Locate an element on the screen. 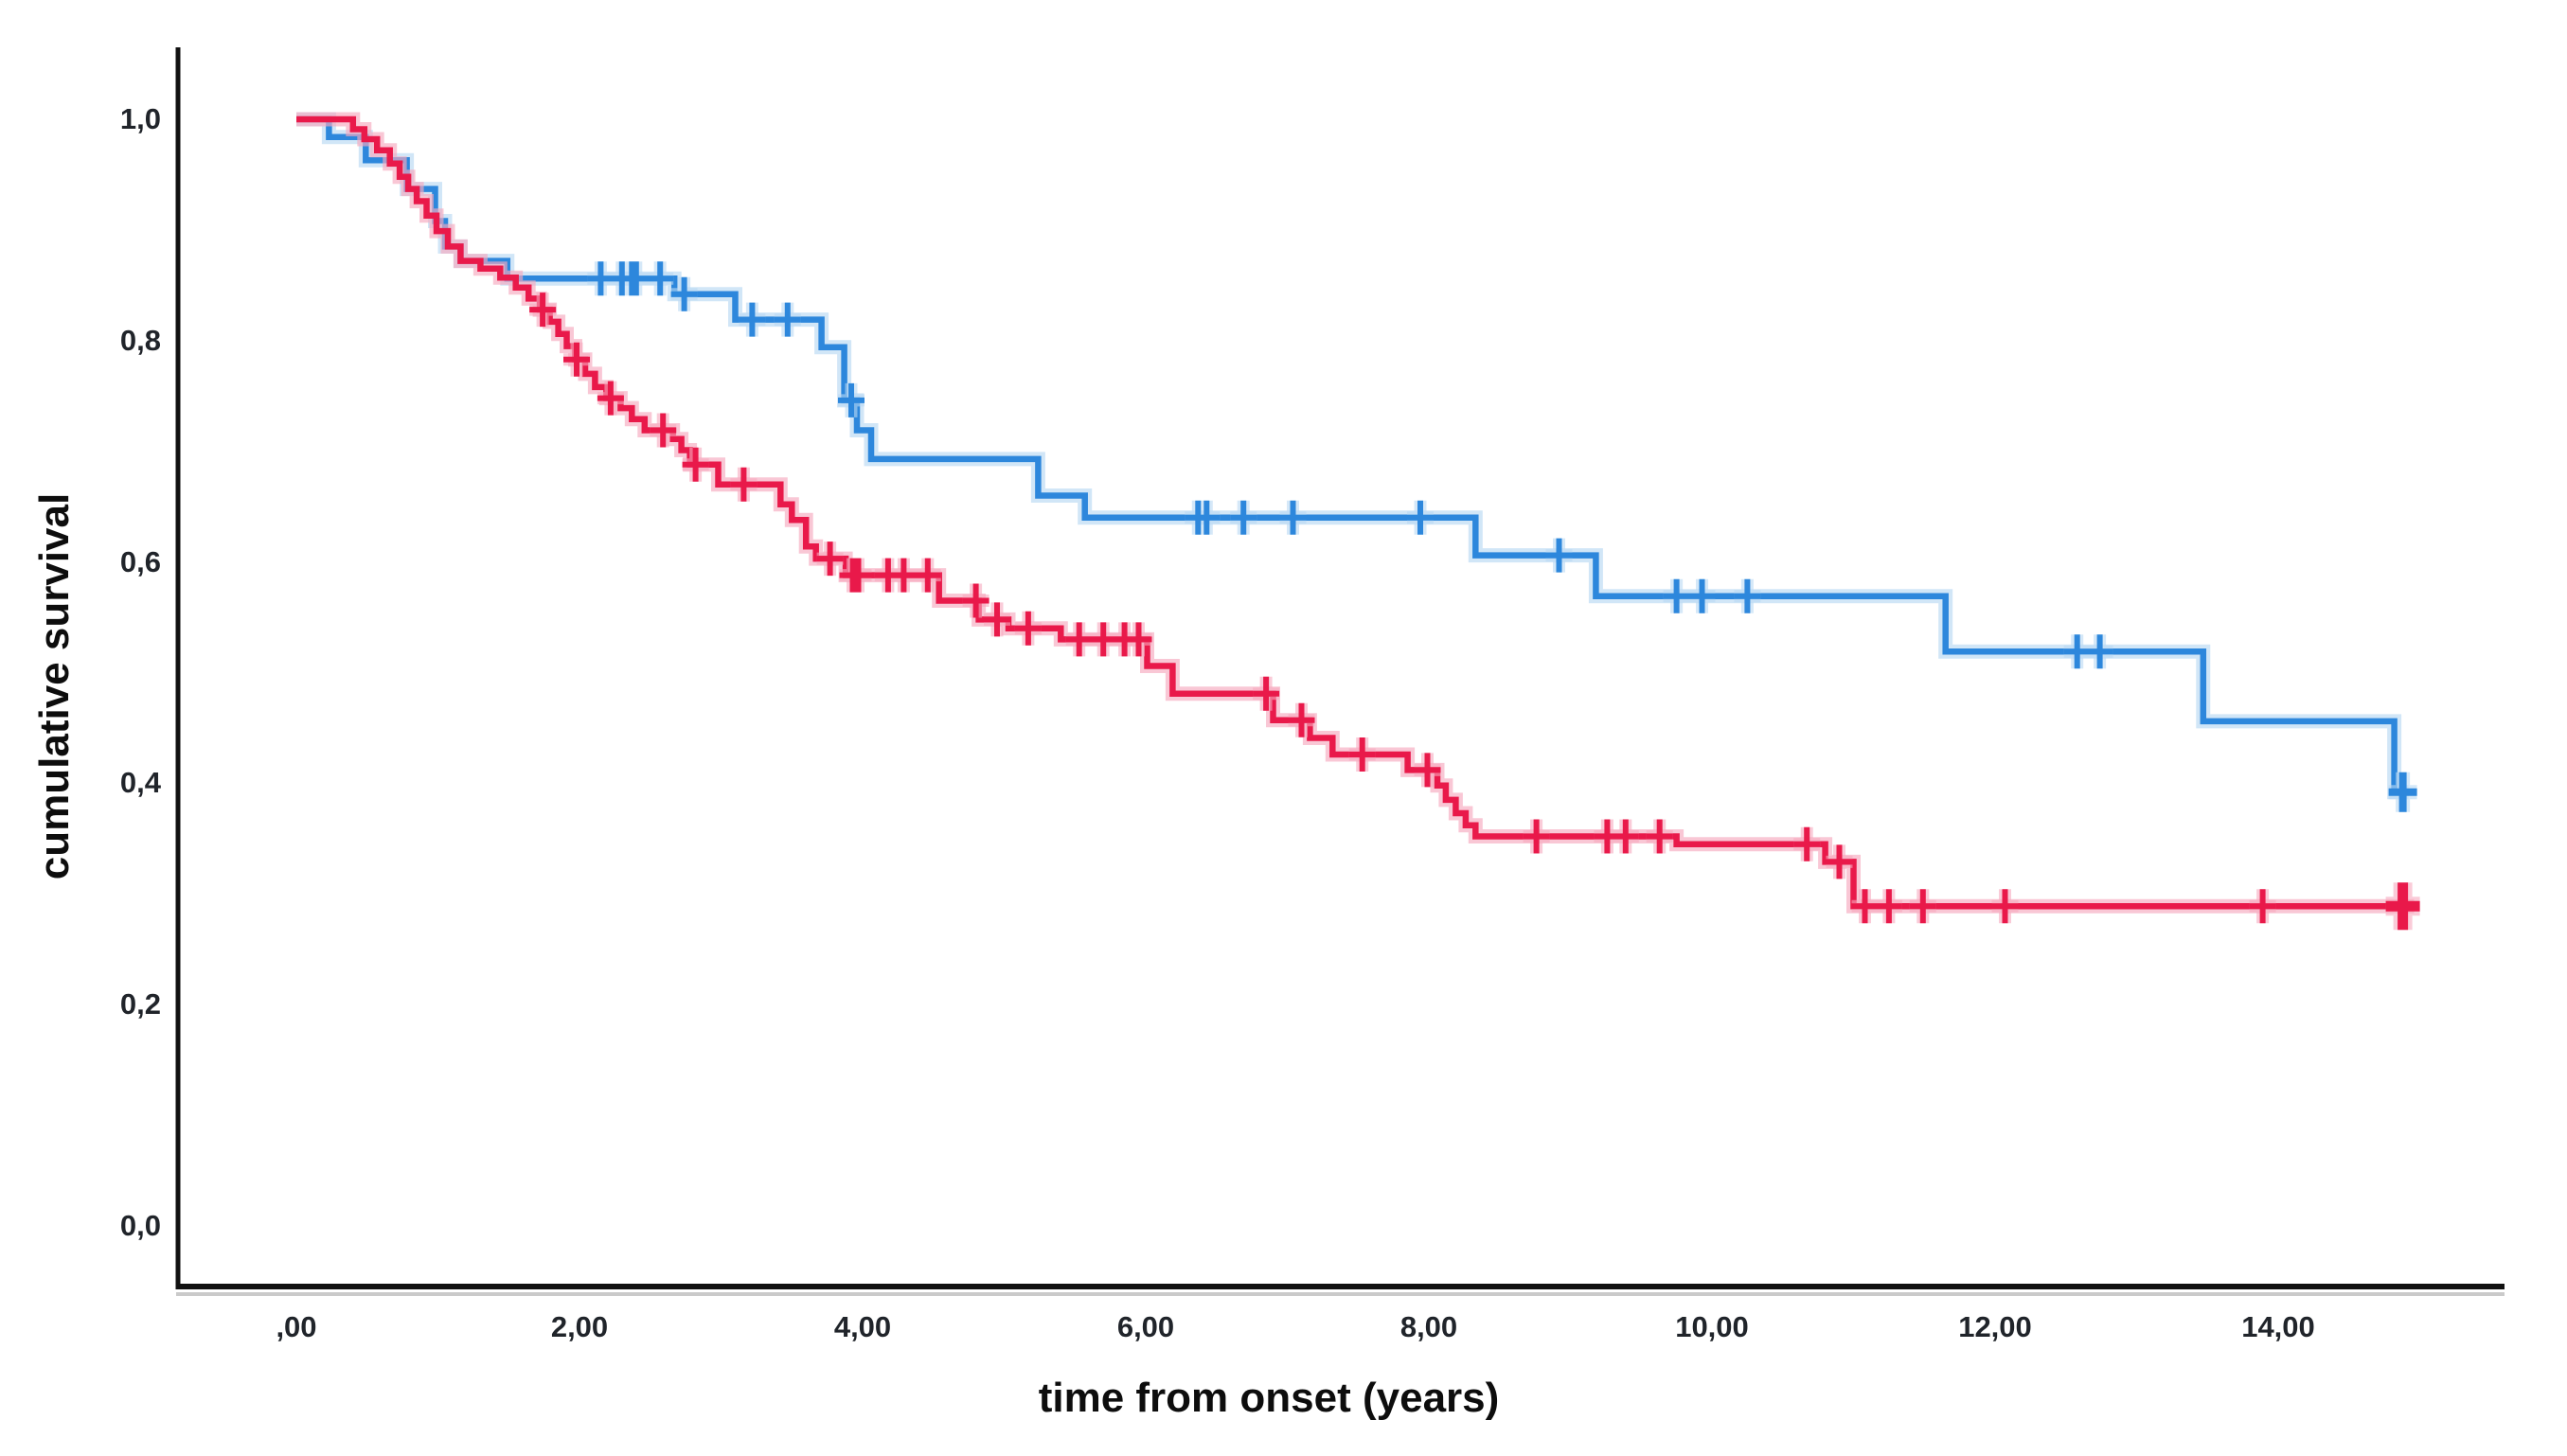 This screenshot has width=2567, height=1456. y-tick-label-0,2: 0,2 is located at coordinates (140, 1004).